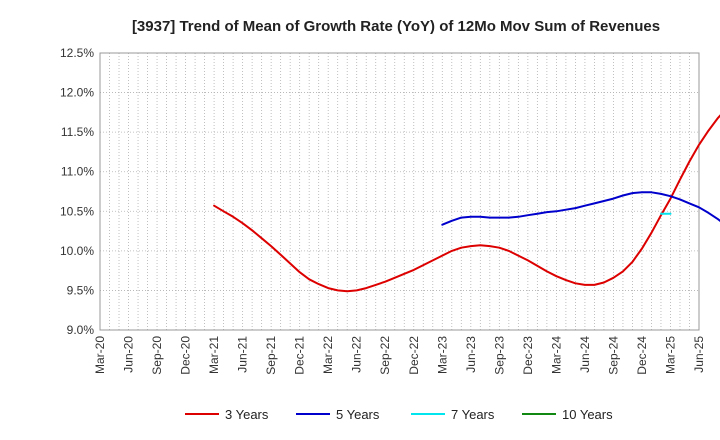  Describe the element at coordinates (243, 354) in the screenshot. I see `x-tick-label: Jun-21` at that location.